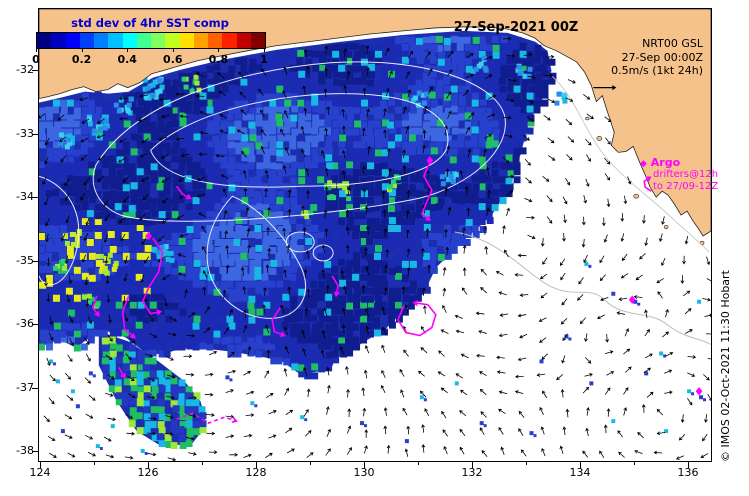 This screenshot has height=496, width=749. I want to click on y-axis-tick-label: -38, so click(25, 450).